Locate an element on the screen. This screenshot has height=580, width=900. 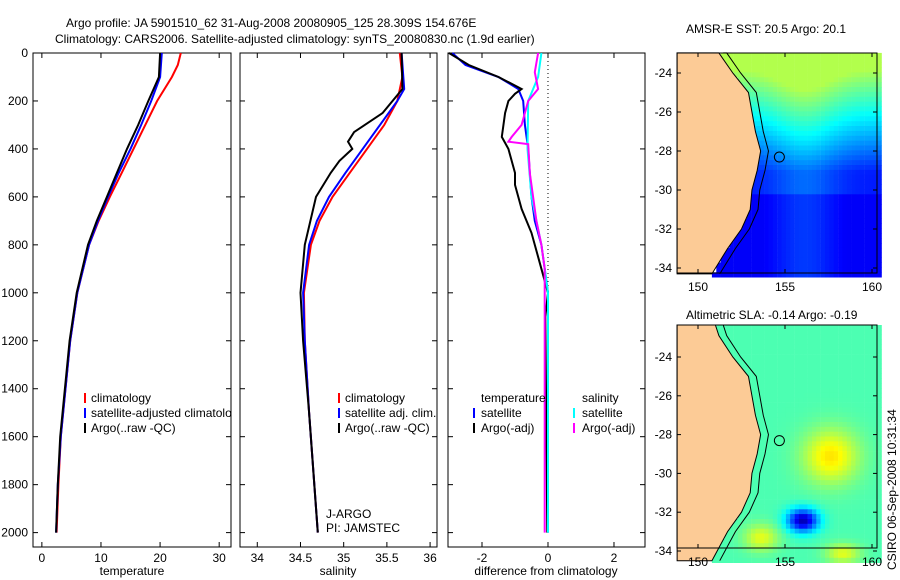
y-tick-label: -26 is located at coordinates (664, 112).